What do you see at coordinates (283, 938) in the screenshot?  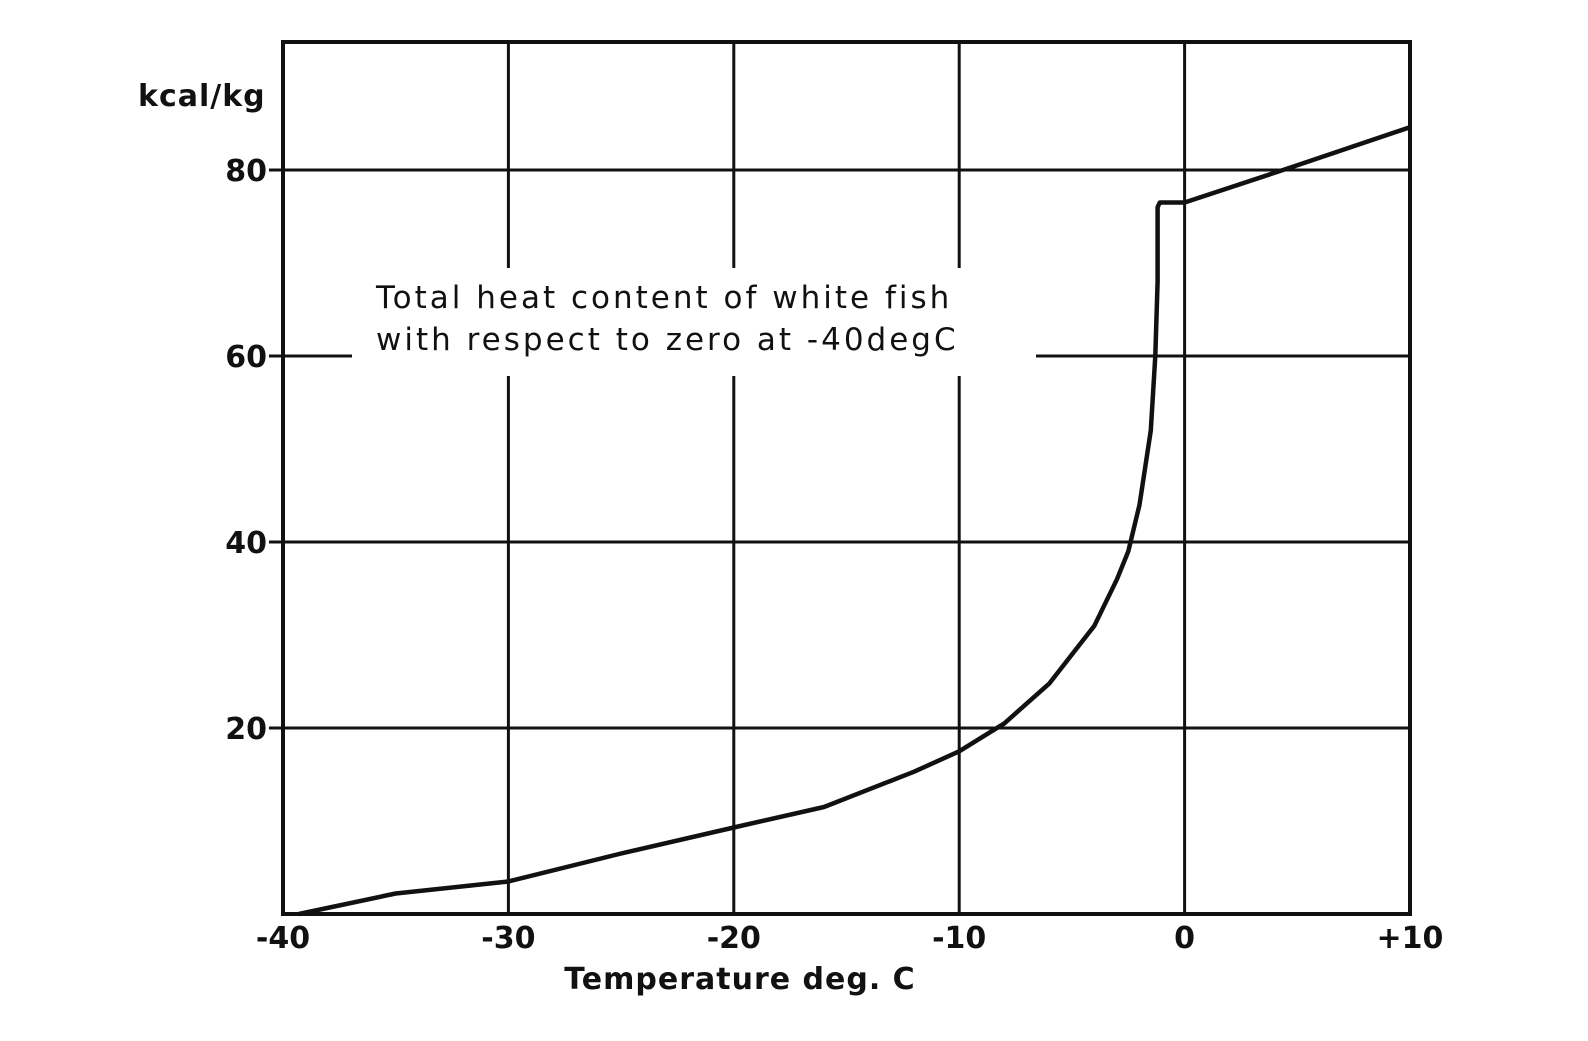 I see `x-tick-label: -40` at bounding box center [283, 938].